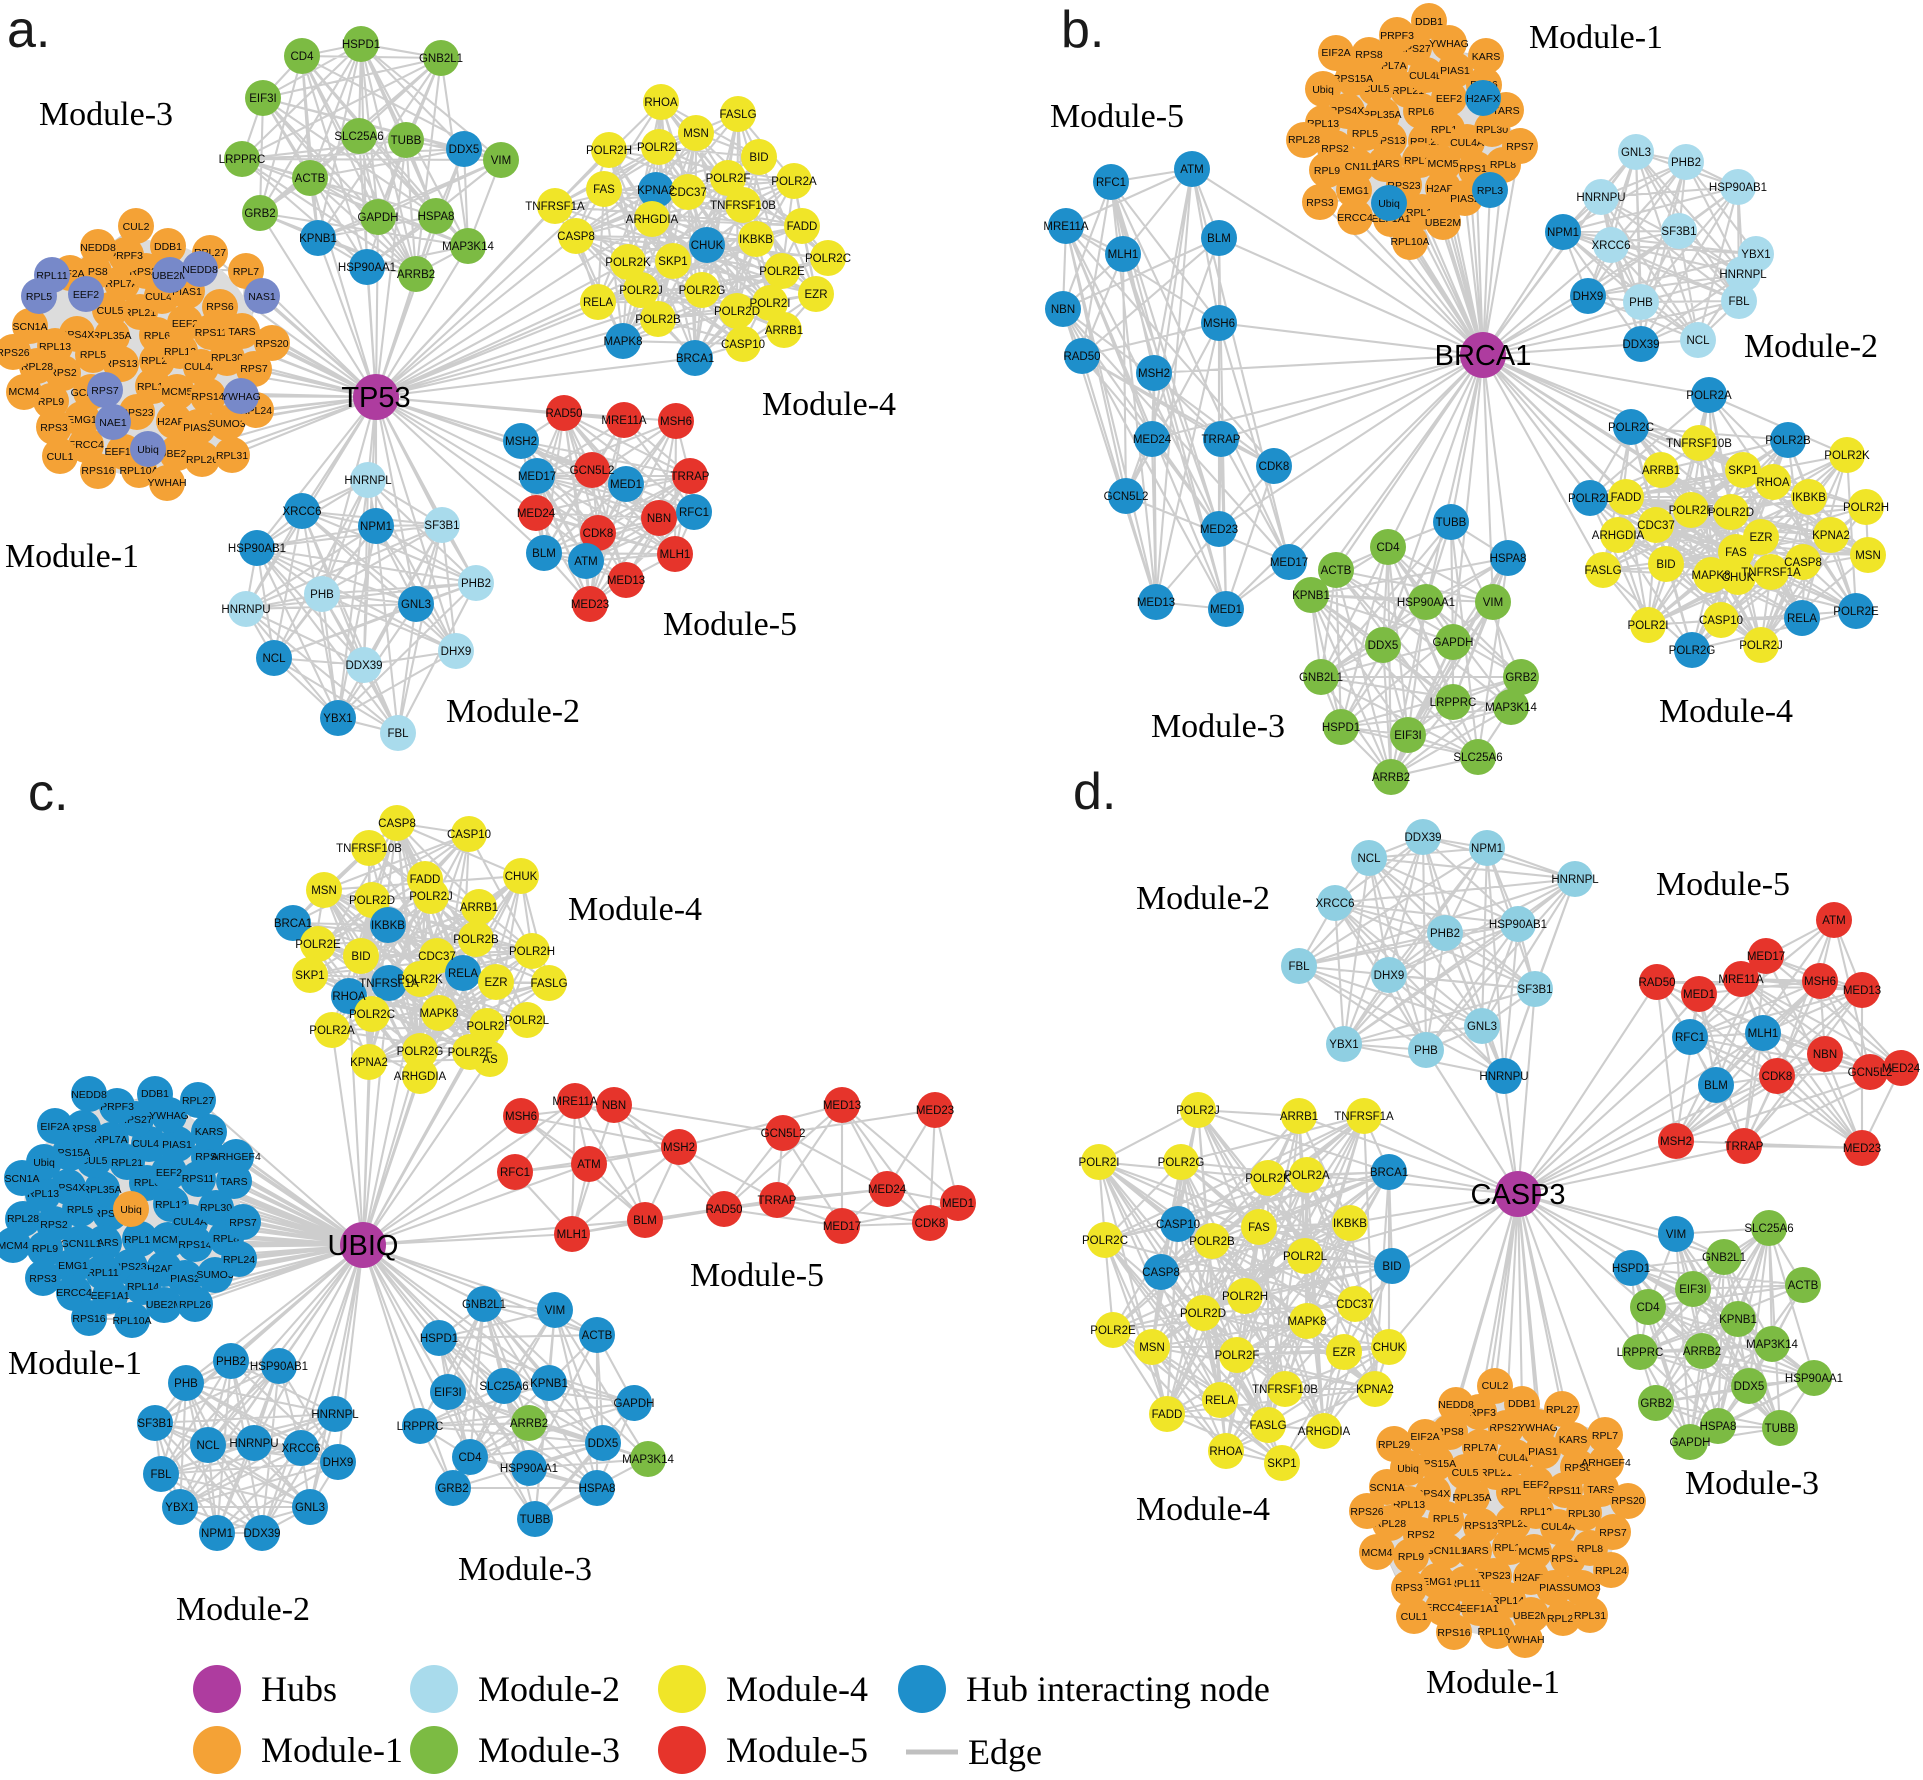  Describe the element at coordinates (149, 1144) in the screenshot. I see `svg-text: CUL4B` at that location.